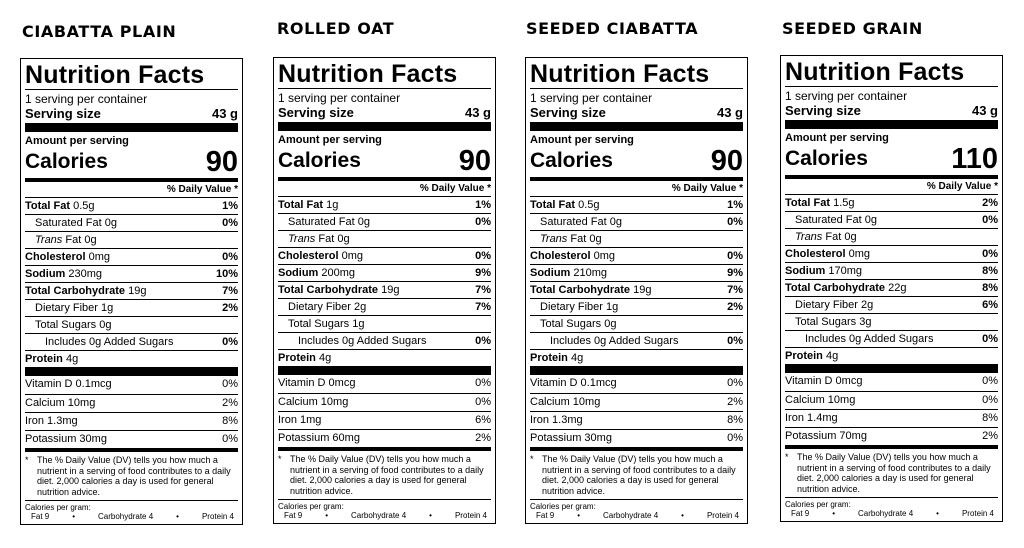 This screenshot has width=1024, height=548. Describe the element at coordinates (93, 439) in the screenshot. I see `potassium-value: 30mg` at that location.